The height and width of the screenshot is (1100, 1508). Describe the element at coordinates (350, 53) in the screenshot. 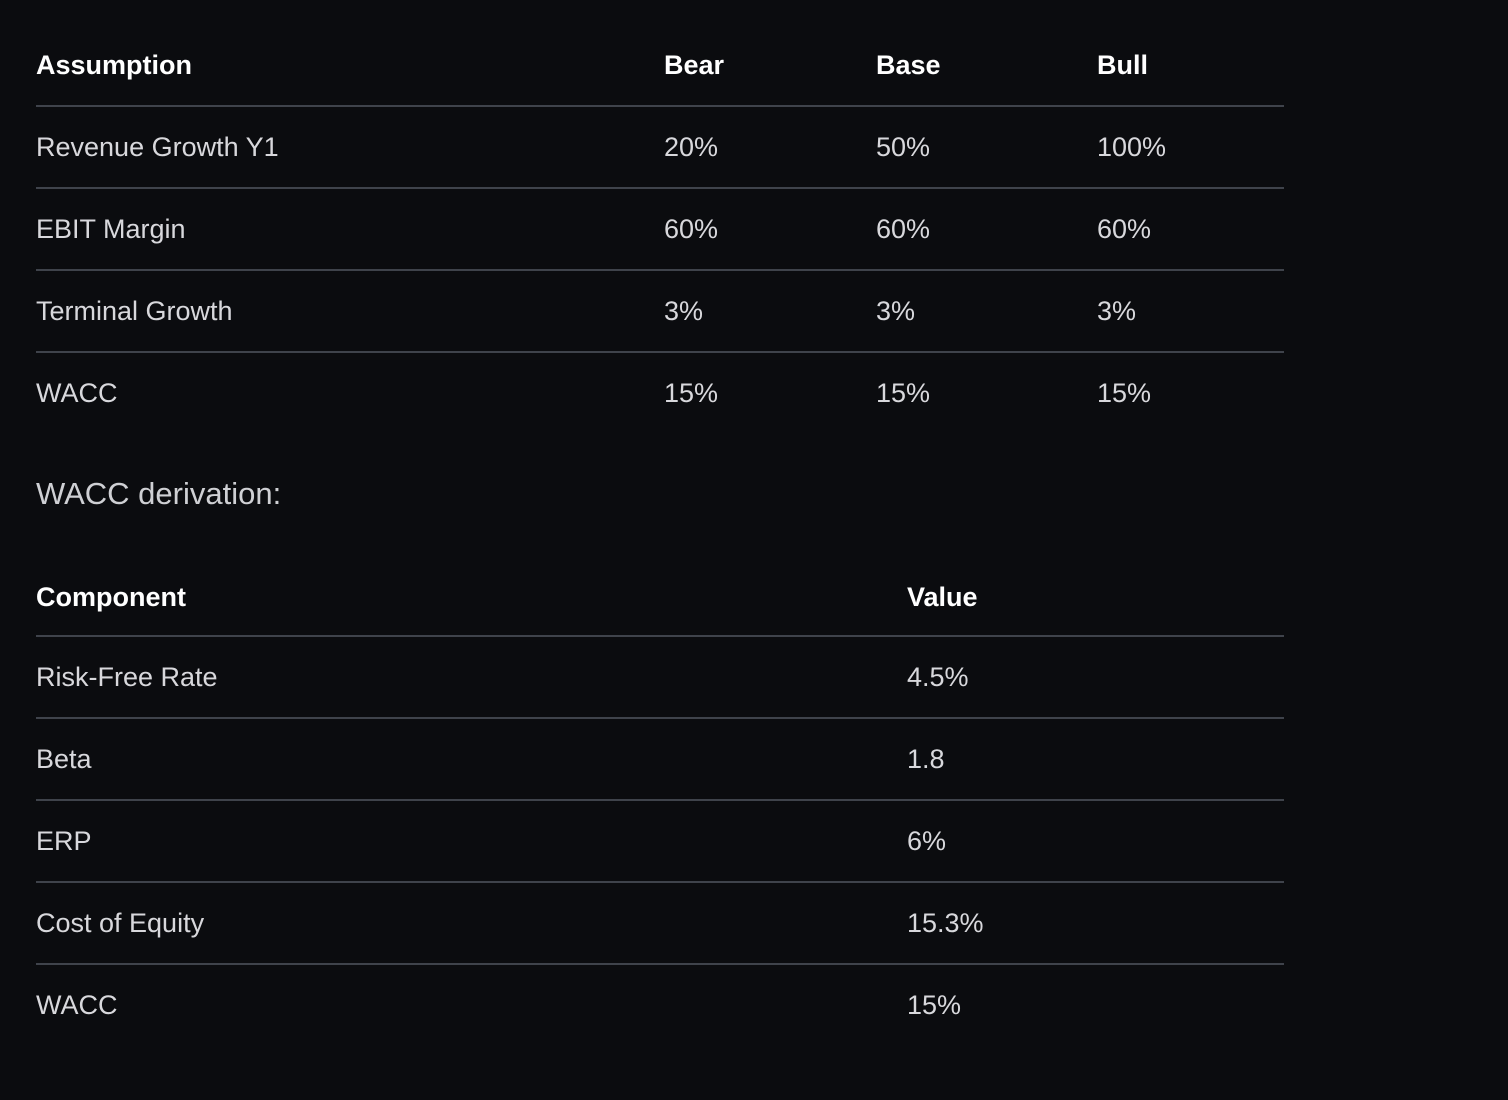

I see `column-header-assumption: Assumption` at that location.